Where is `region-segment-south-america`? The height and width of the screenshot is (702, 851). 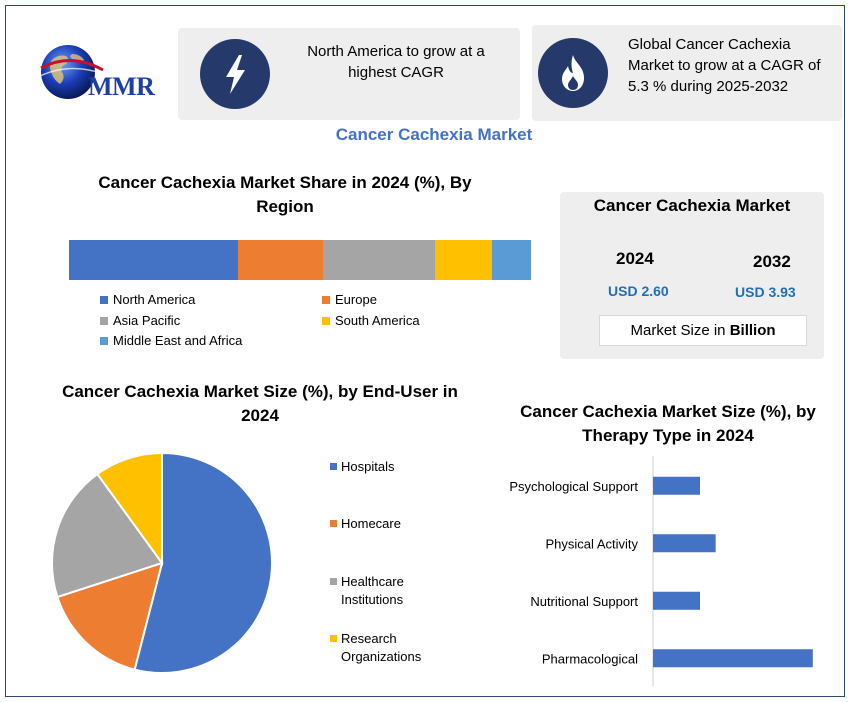 region-segment-south-america is located at coordinates (463, 260).